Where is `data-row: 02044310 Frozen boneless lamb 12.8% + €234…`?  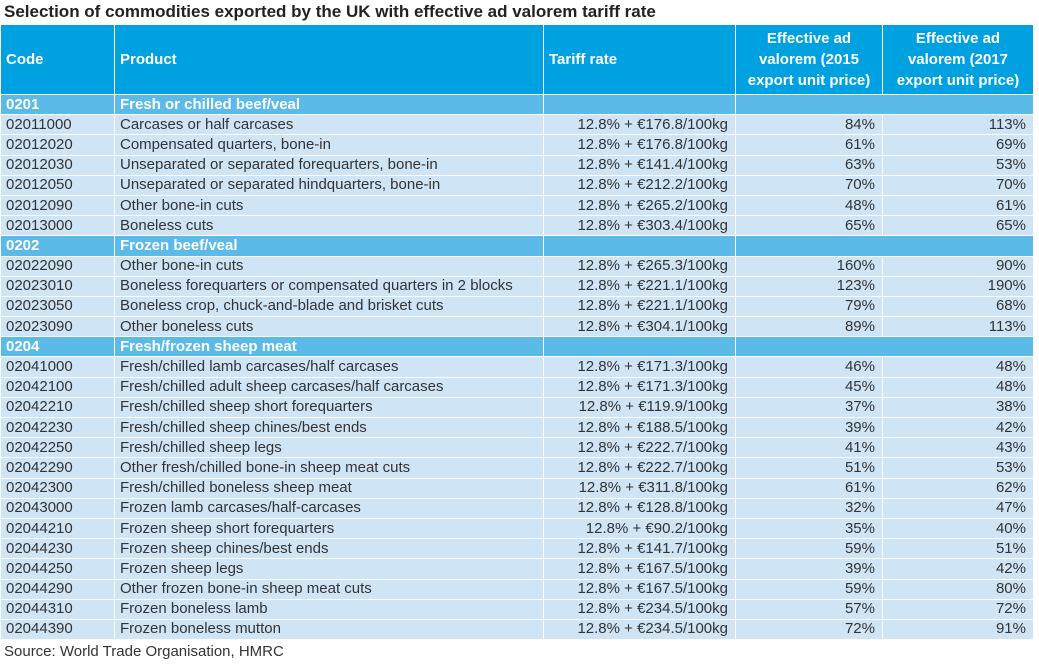 data-row: 02044310 Frozen boneless lamb 12.8% + €234… is located at coordinates (517, 609).